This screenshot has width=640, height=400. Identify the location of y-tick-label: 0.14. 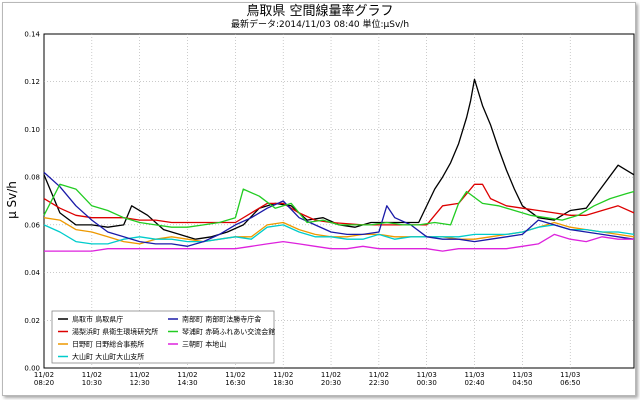
(32, 35).